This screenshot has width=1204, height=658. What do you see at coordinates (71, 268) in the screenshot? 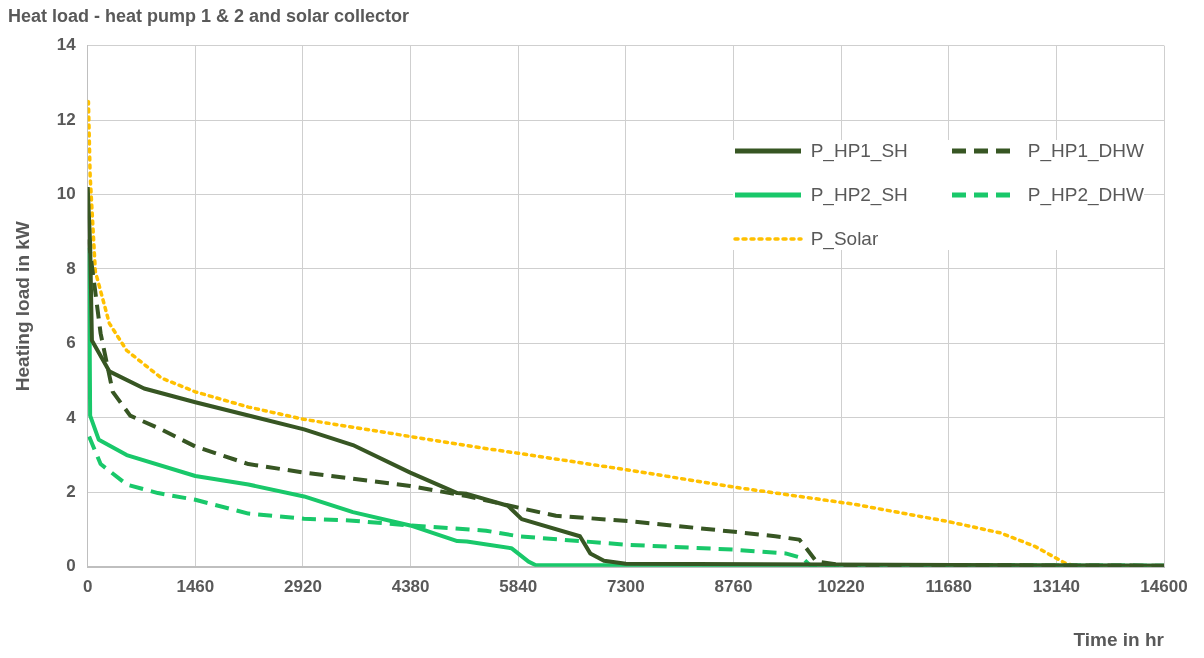
I see `y-tick-label: 8` at bounding box center [71, 268].